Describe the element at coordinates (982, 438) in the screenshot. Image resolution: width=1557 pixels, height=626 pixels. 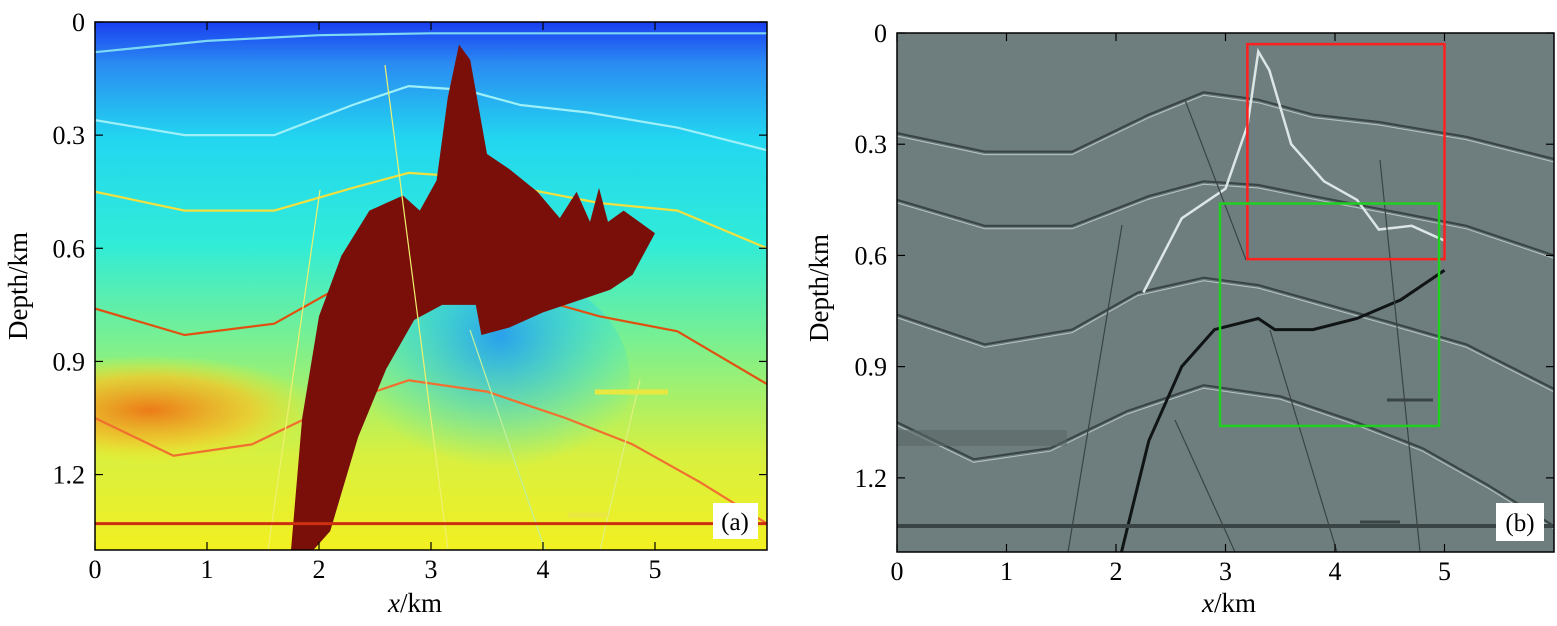
I see `dark-band` at that location.